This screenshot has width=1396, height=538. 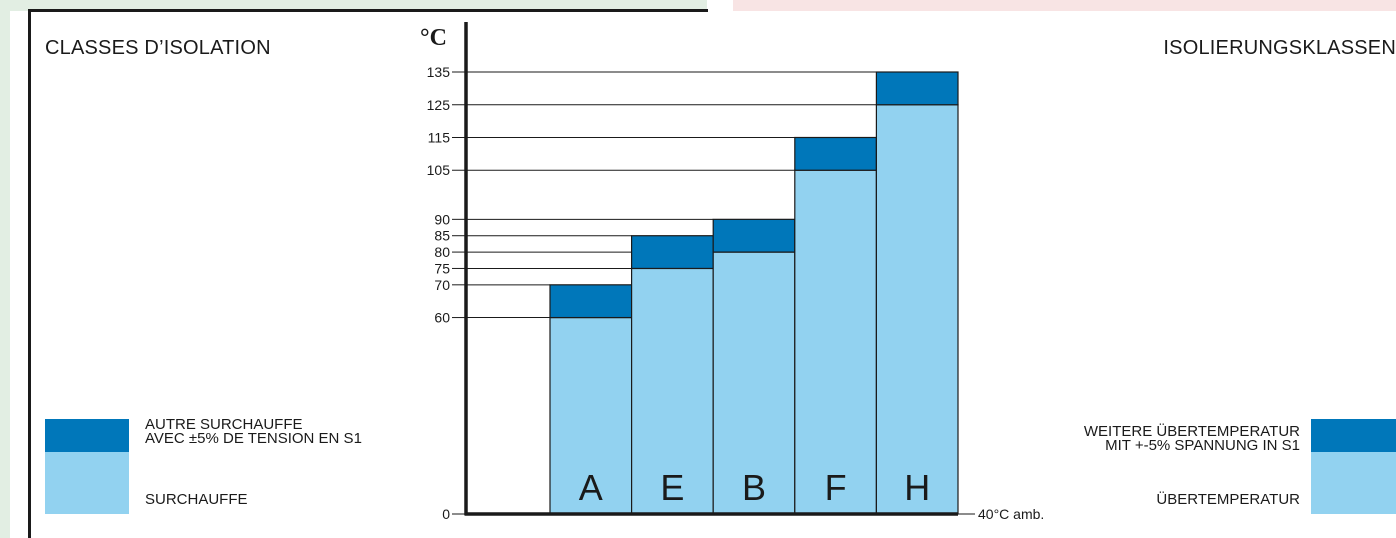 I want to click on bar-base-F, so click(x=835, y=342).